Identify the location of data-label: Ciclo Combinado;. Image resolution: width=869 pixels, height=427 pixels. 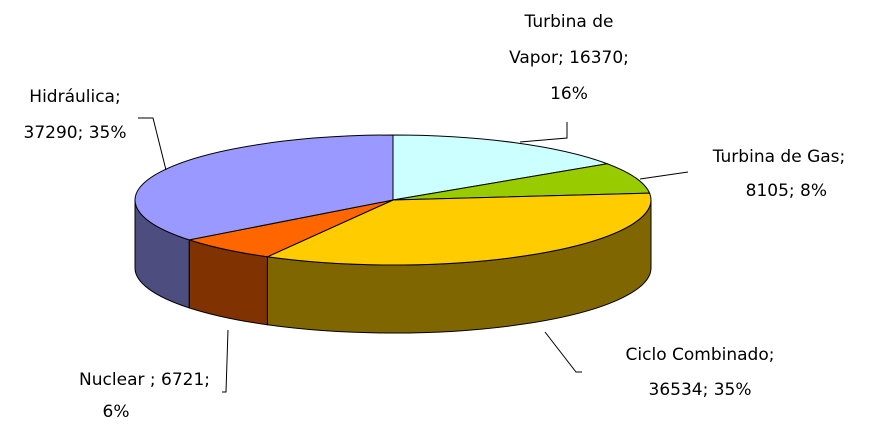
(700, 355).